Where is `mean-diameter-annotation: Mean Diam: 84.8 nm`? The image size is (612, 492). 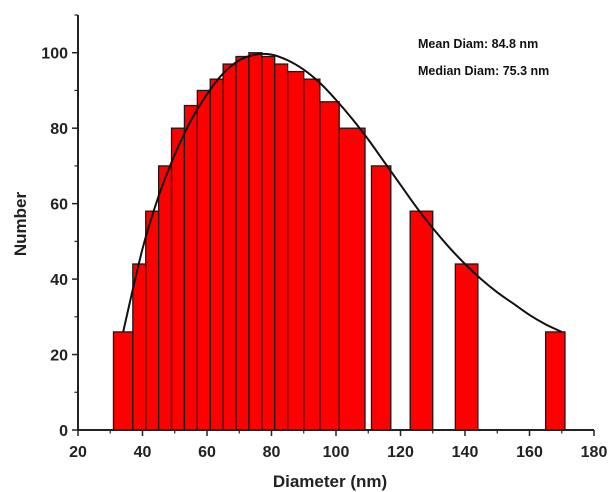 mean-diameter-annotation: Mean Diam: 84.8 nm is located at coordinates (478, 44).